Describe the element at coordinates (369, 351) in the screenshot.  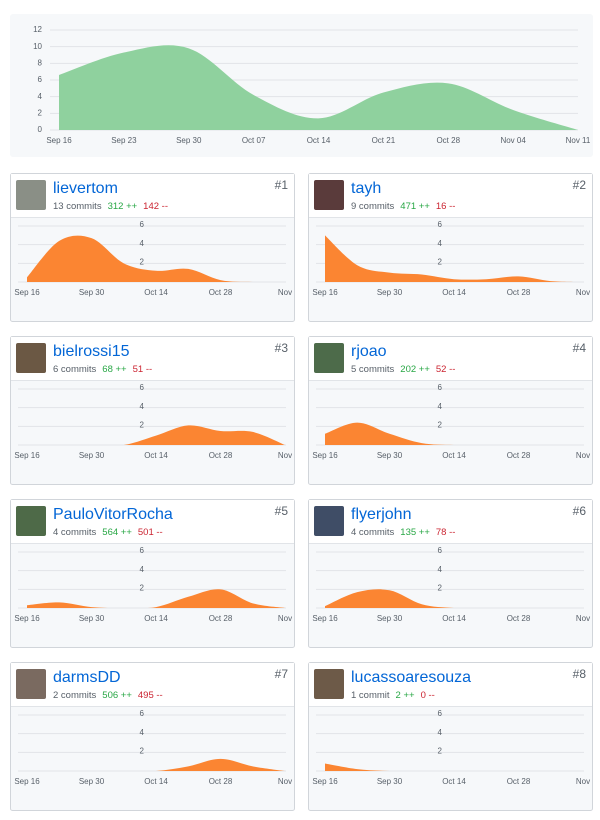
I see `contributor-name: rjoao` at that location.